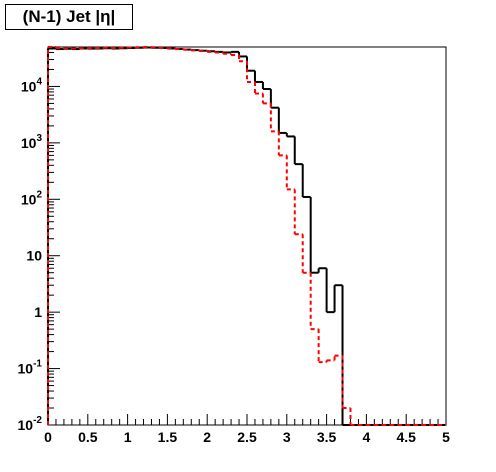  I want to click on x-tick-label: 0, so click(48, 437).